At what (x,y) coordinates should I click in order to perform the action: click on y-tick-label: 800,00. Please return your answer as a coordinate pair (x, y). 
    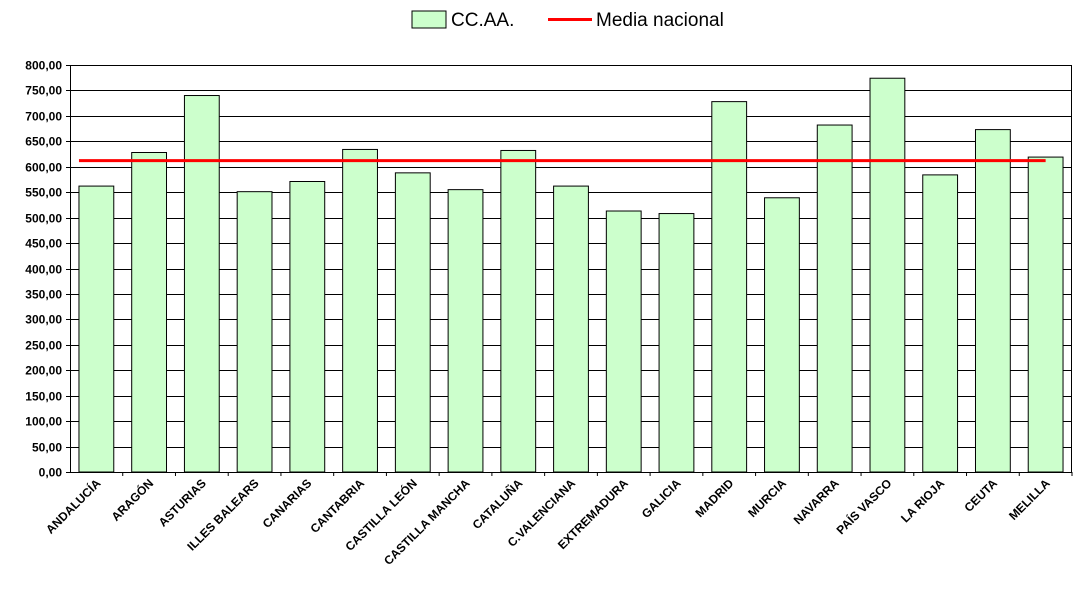
    Looking at the image, I should click on (43, 66).